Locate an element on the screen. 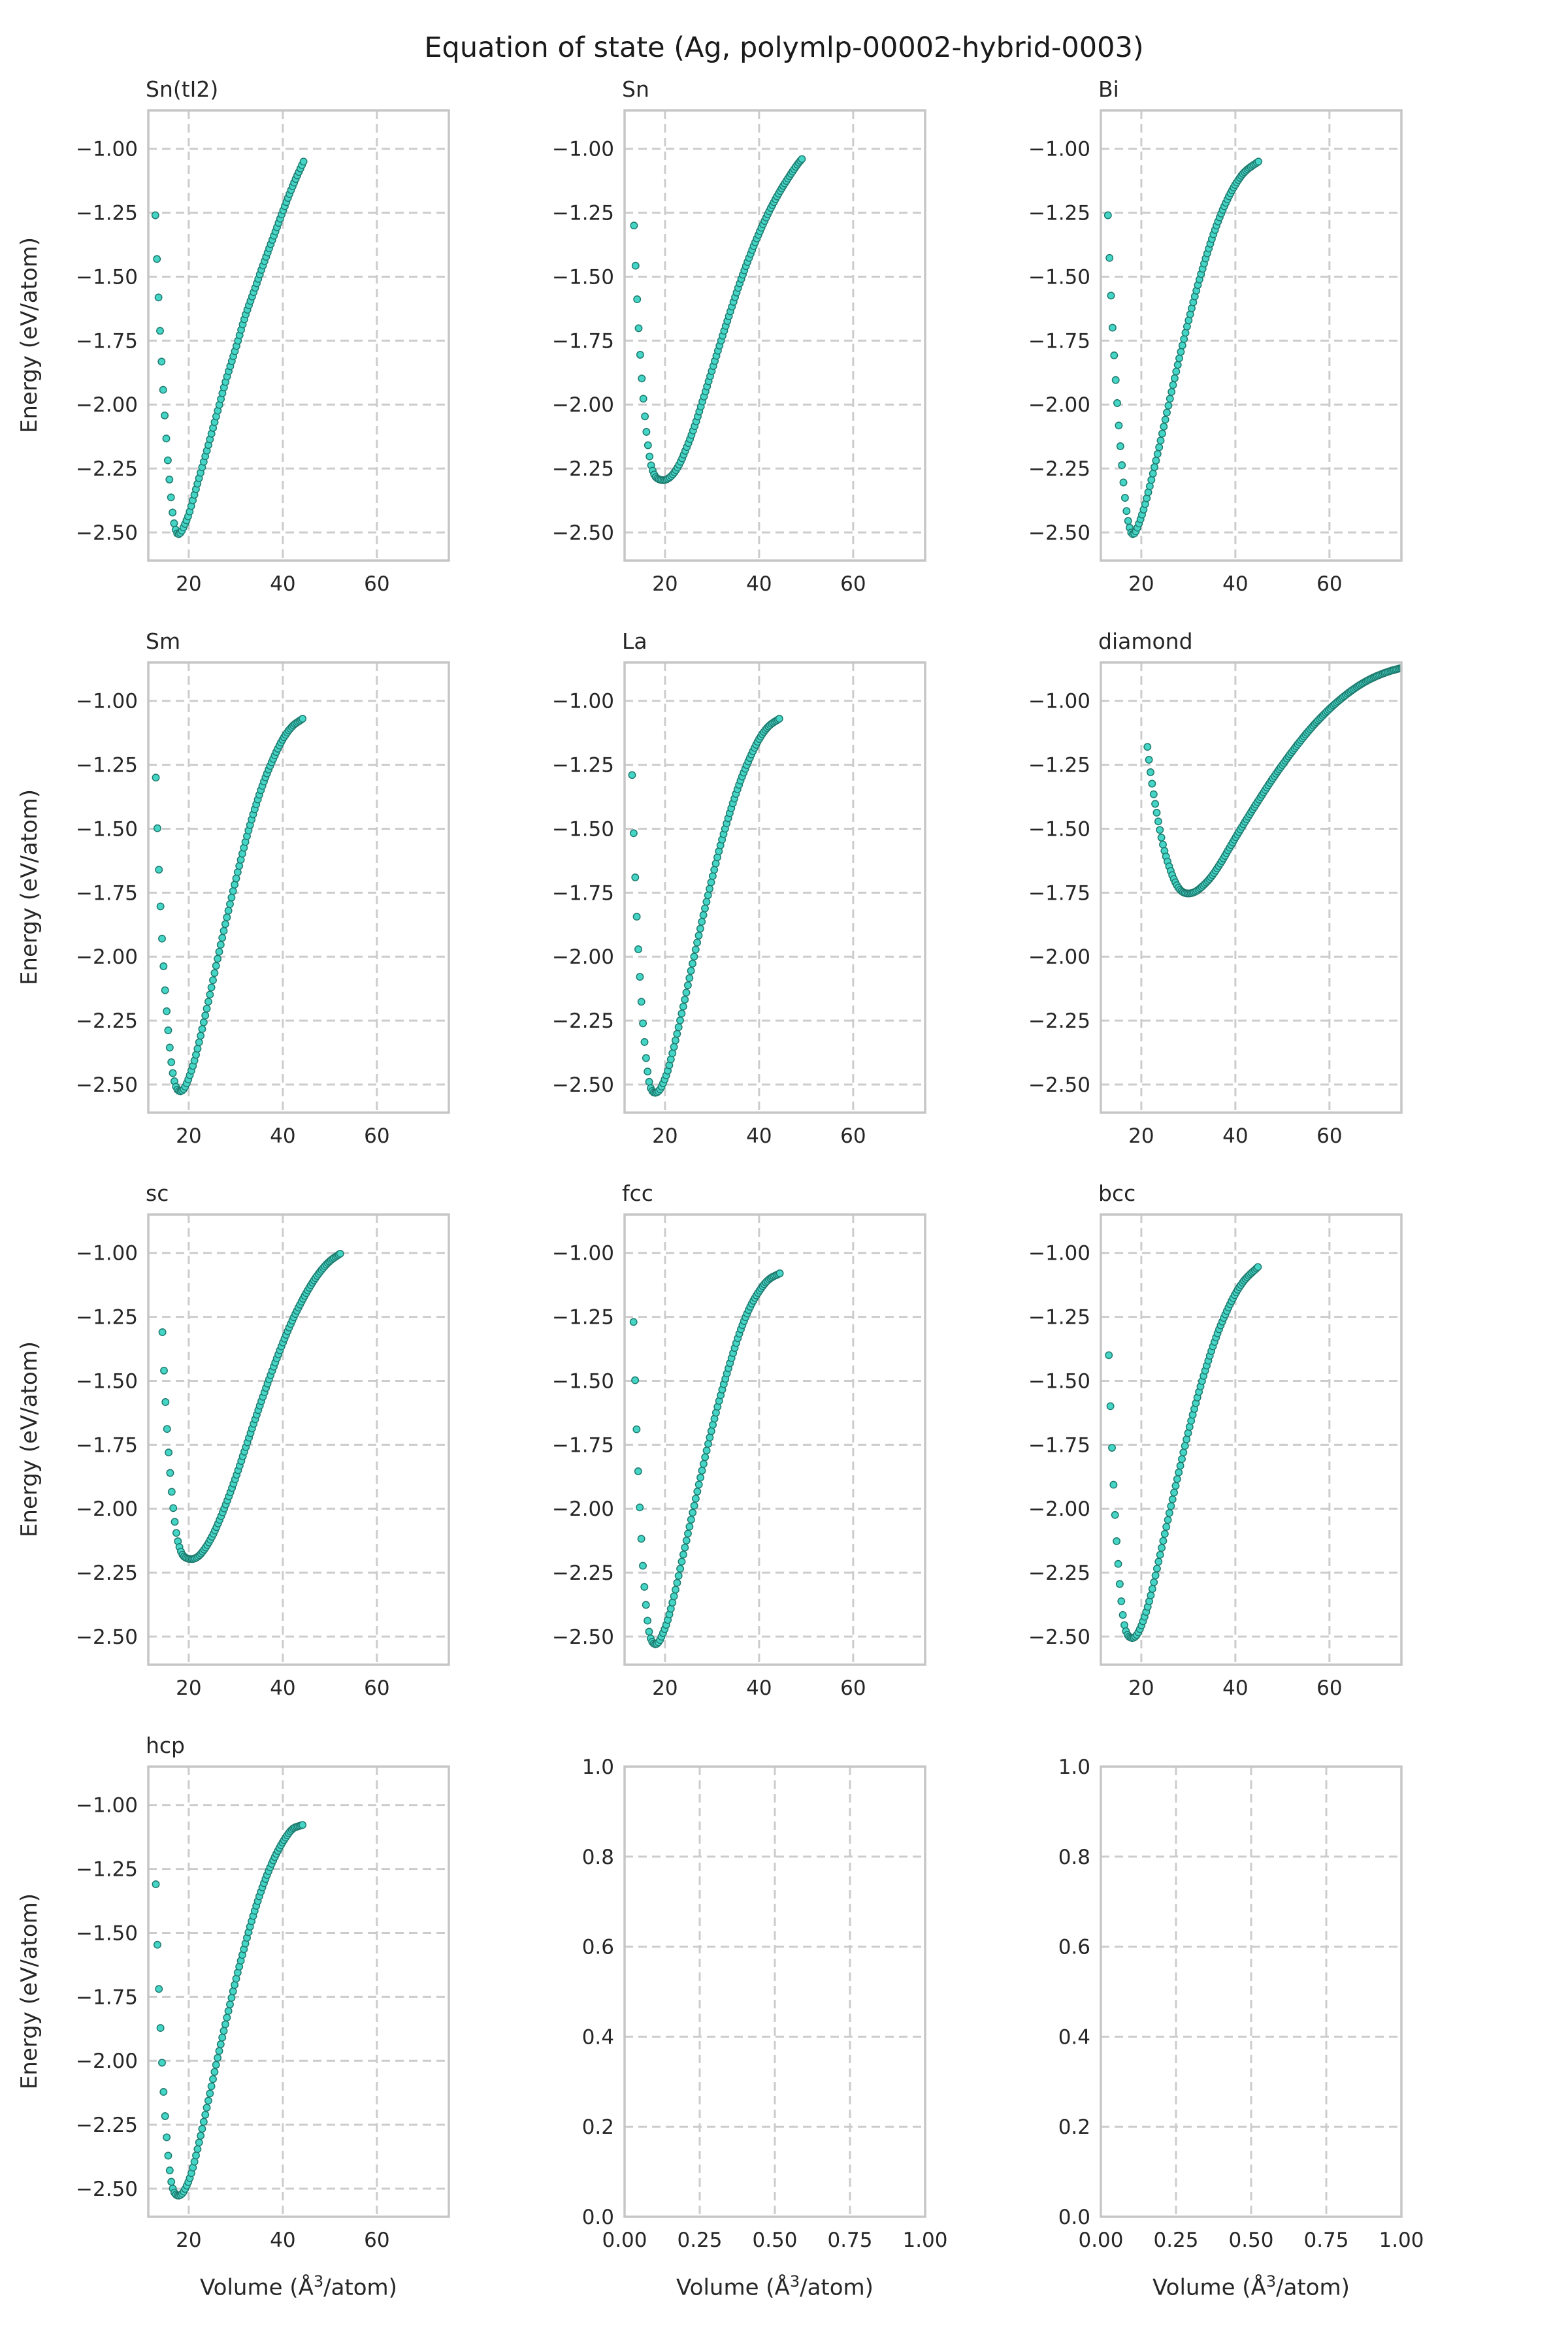  x-tick-label: 0.00 is located at coordinates (624, 2240).